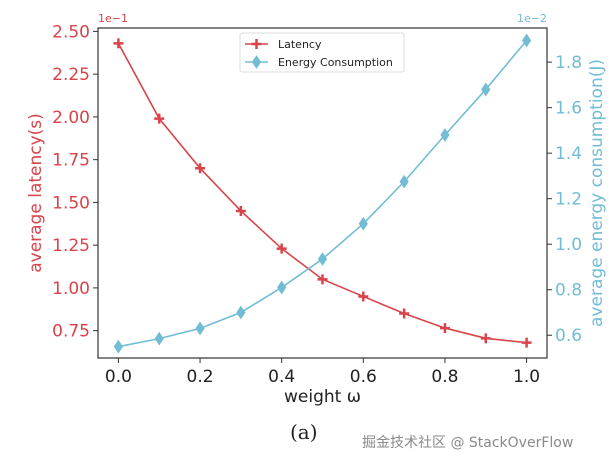 The height and width of the screenshot is (465, 615). Describe the element at coordinates (568, 336) in the screenshot. I see `right-y-tick-label: 0.6` at that location.